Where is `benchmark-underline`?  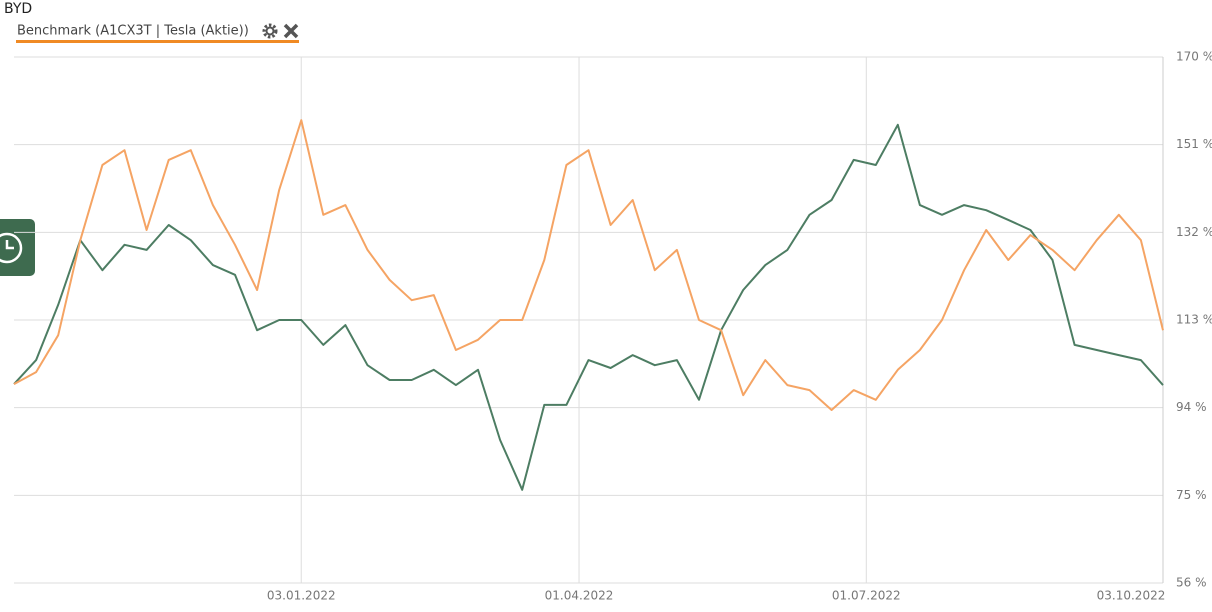
benchmark-underline is located at coordinates (157, 41).